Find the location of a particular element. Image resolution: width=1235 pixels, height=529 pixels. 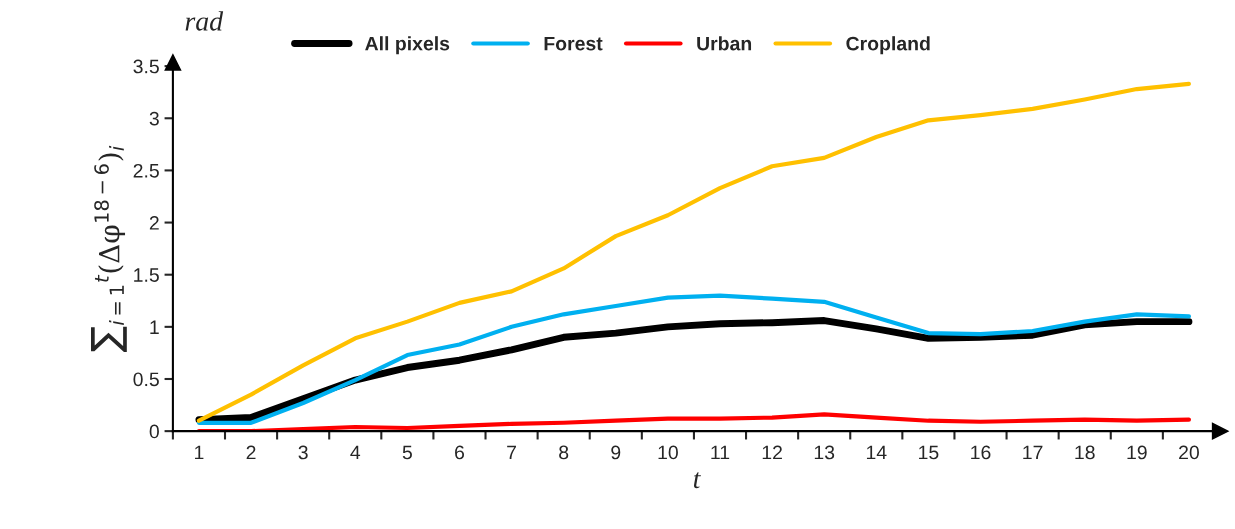

y-tick-label: 1 is located at coordinates (154, 327).